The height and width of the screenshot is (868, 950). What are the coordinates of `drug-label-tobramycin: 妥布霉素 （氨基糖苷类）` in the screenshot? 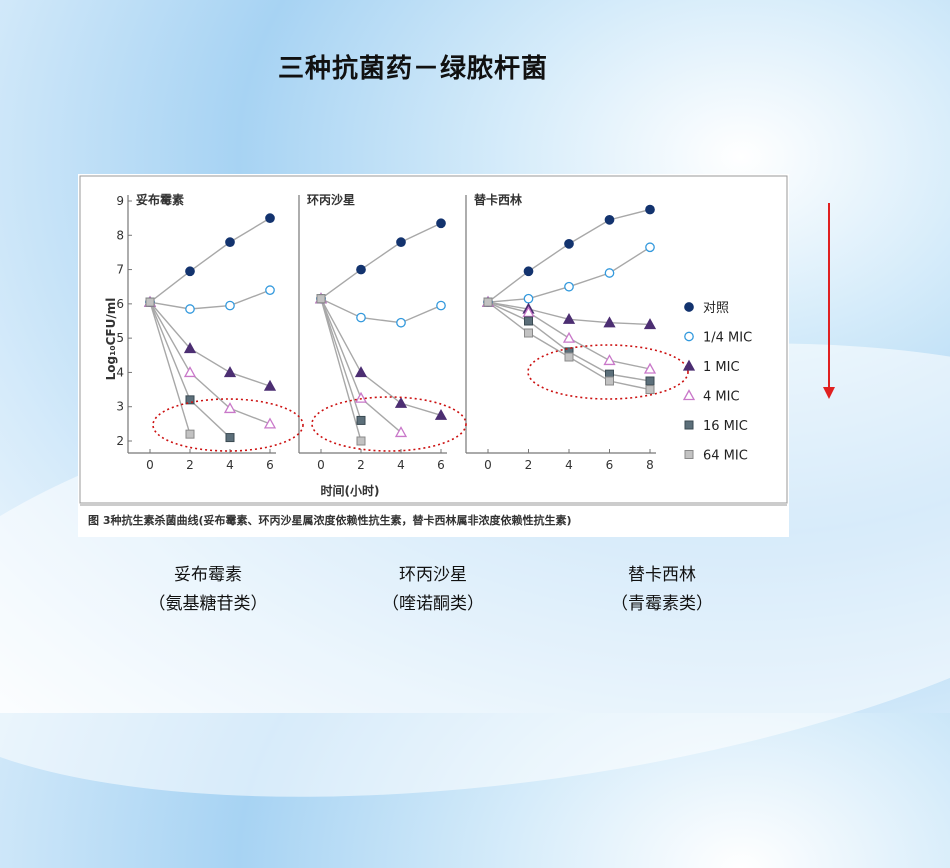 It's located at (208, 587).